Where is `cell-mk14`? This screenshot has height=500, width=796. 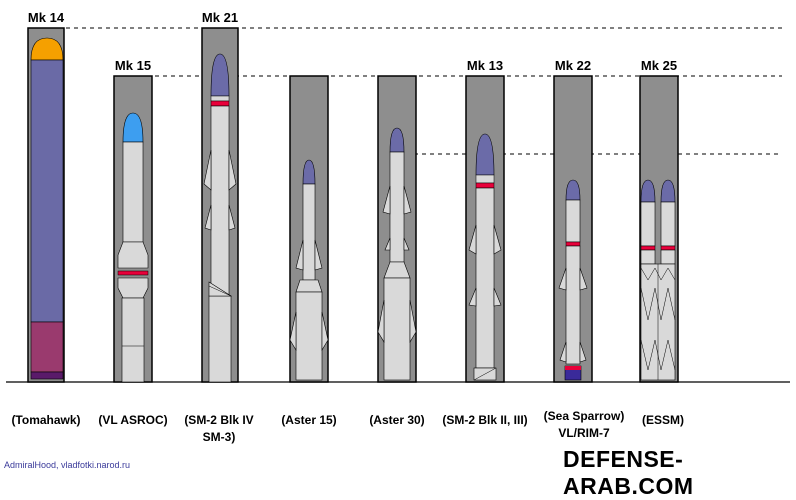
cell-mk14 is located at coordinates (46, 205).